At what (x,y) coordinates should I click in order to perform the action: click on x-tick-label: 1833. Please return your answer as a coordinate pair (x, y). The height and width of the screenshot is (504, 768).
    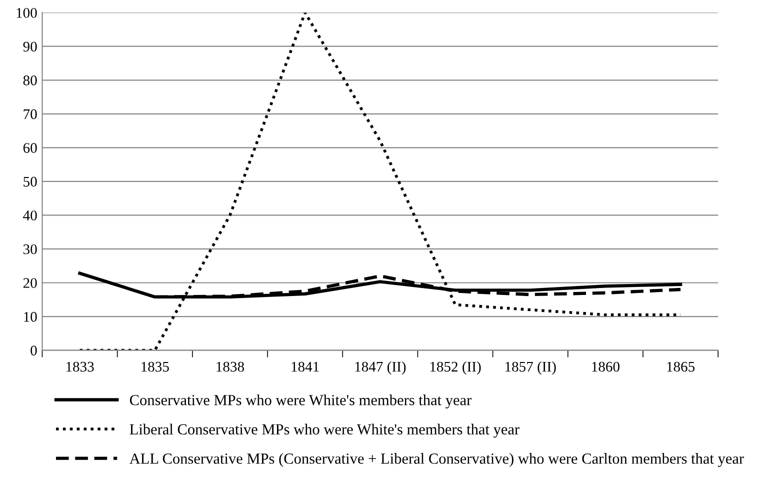
    Looking at the image, I should click on (80, 367).